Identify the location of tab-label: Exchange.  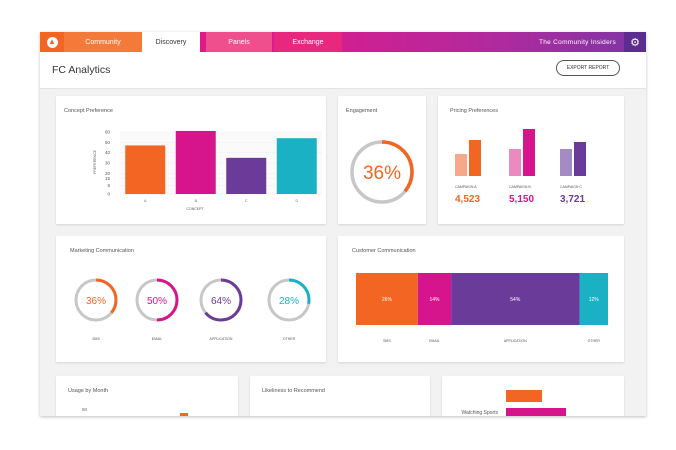
(308, 42).